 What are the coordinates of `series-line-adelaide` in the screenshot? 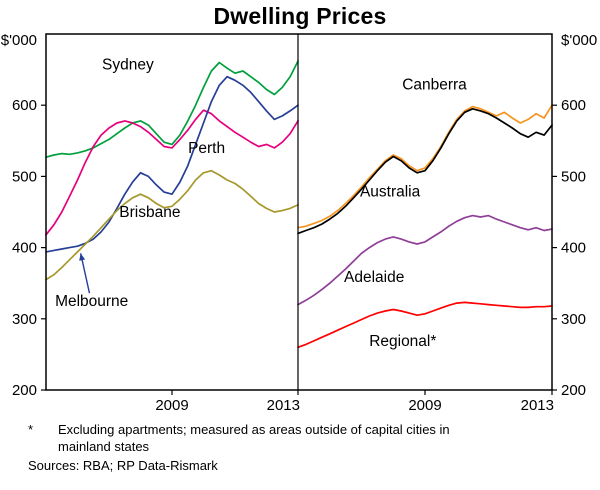 It's located at (425, 260).